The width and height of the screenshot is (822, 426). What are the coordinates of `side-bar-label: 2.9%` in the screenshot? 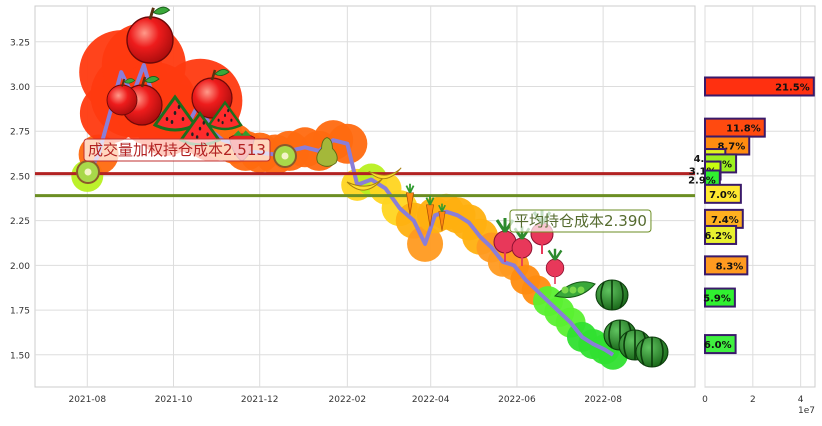 It's located at (702, 181).